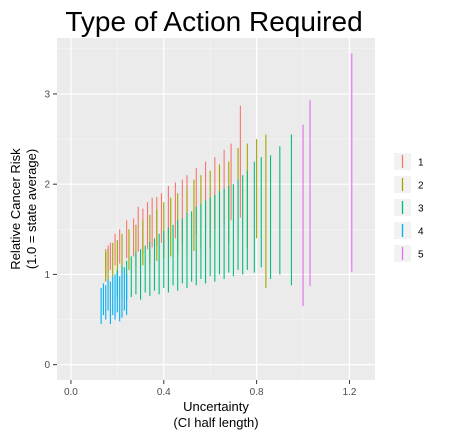 Image resolution: width=449 pixels, height=437 pixels. I want to click on legend-label-2: 2, so click(421, 186).